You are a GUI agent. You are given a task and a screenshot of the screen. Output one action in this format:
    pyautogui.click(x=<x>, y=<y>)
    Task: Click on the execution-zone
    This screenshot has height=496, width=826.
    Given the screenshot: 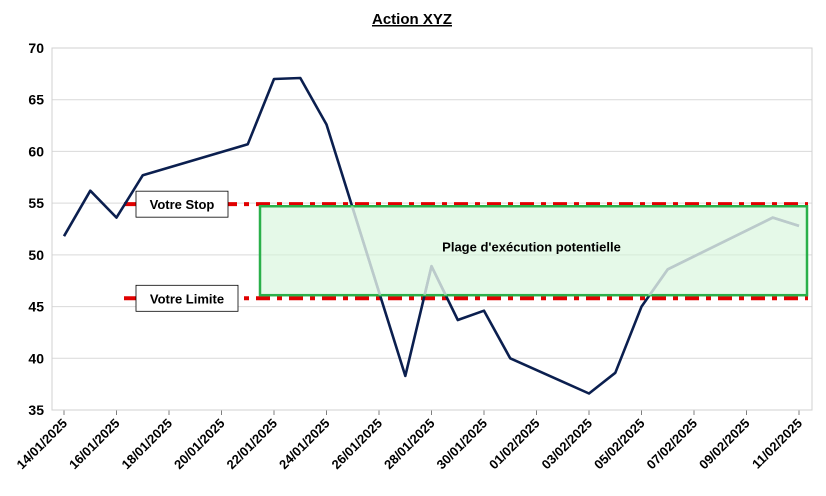 What is the action you would take?
    pyautogui.click(x=533, y=250)
    